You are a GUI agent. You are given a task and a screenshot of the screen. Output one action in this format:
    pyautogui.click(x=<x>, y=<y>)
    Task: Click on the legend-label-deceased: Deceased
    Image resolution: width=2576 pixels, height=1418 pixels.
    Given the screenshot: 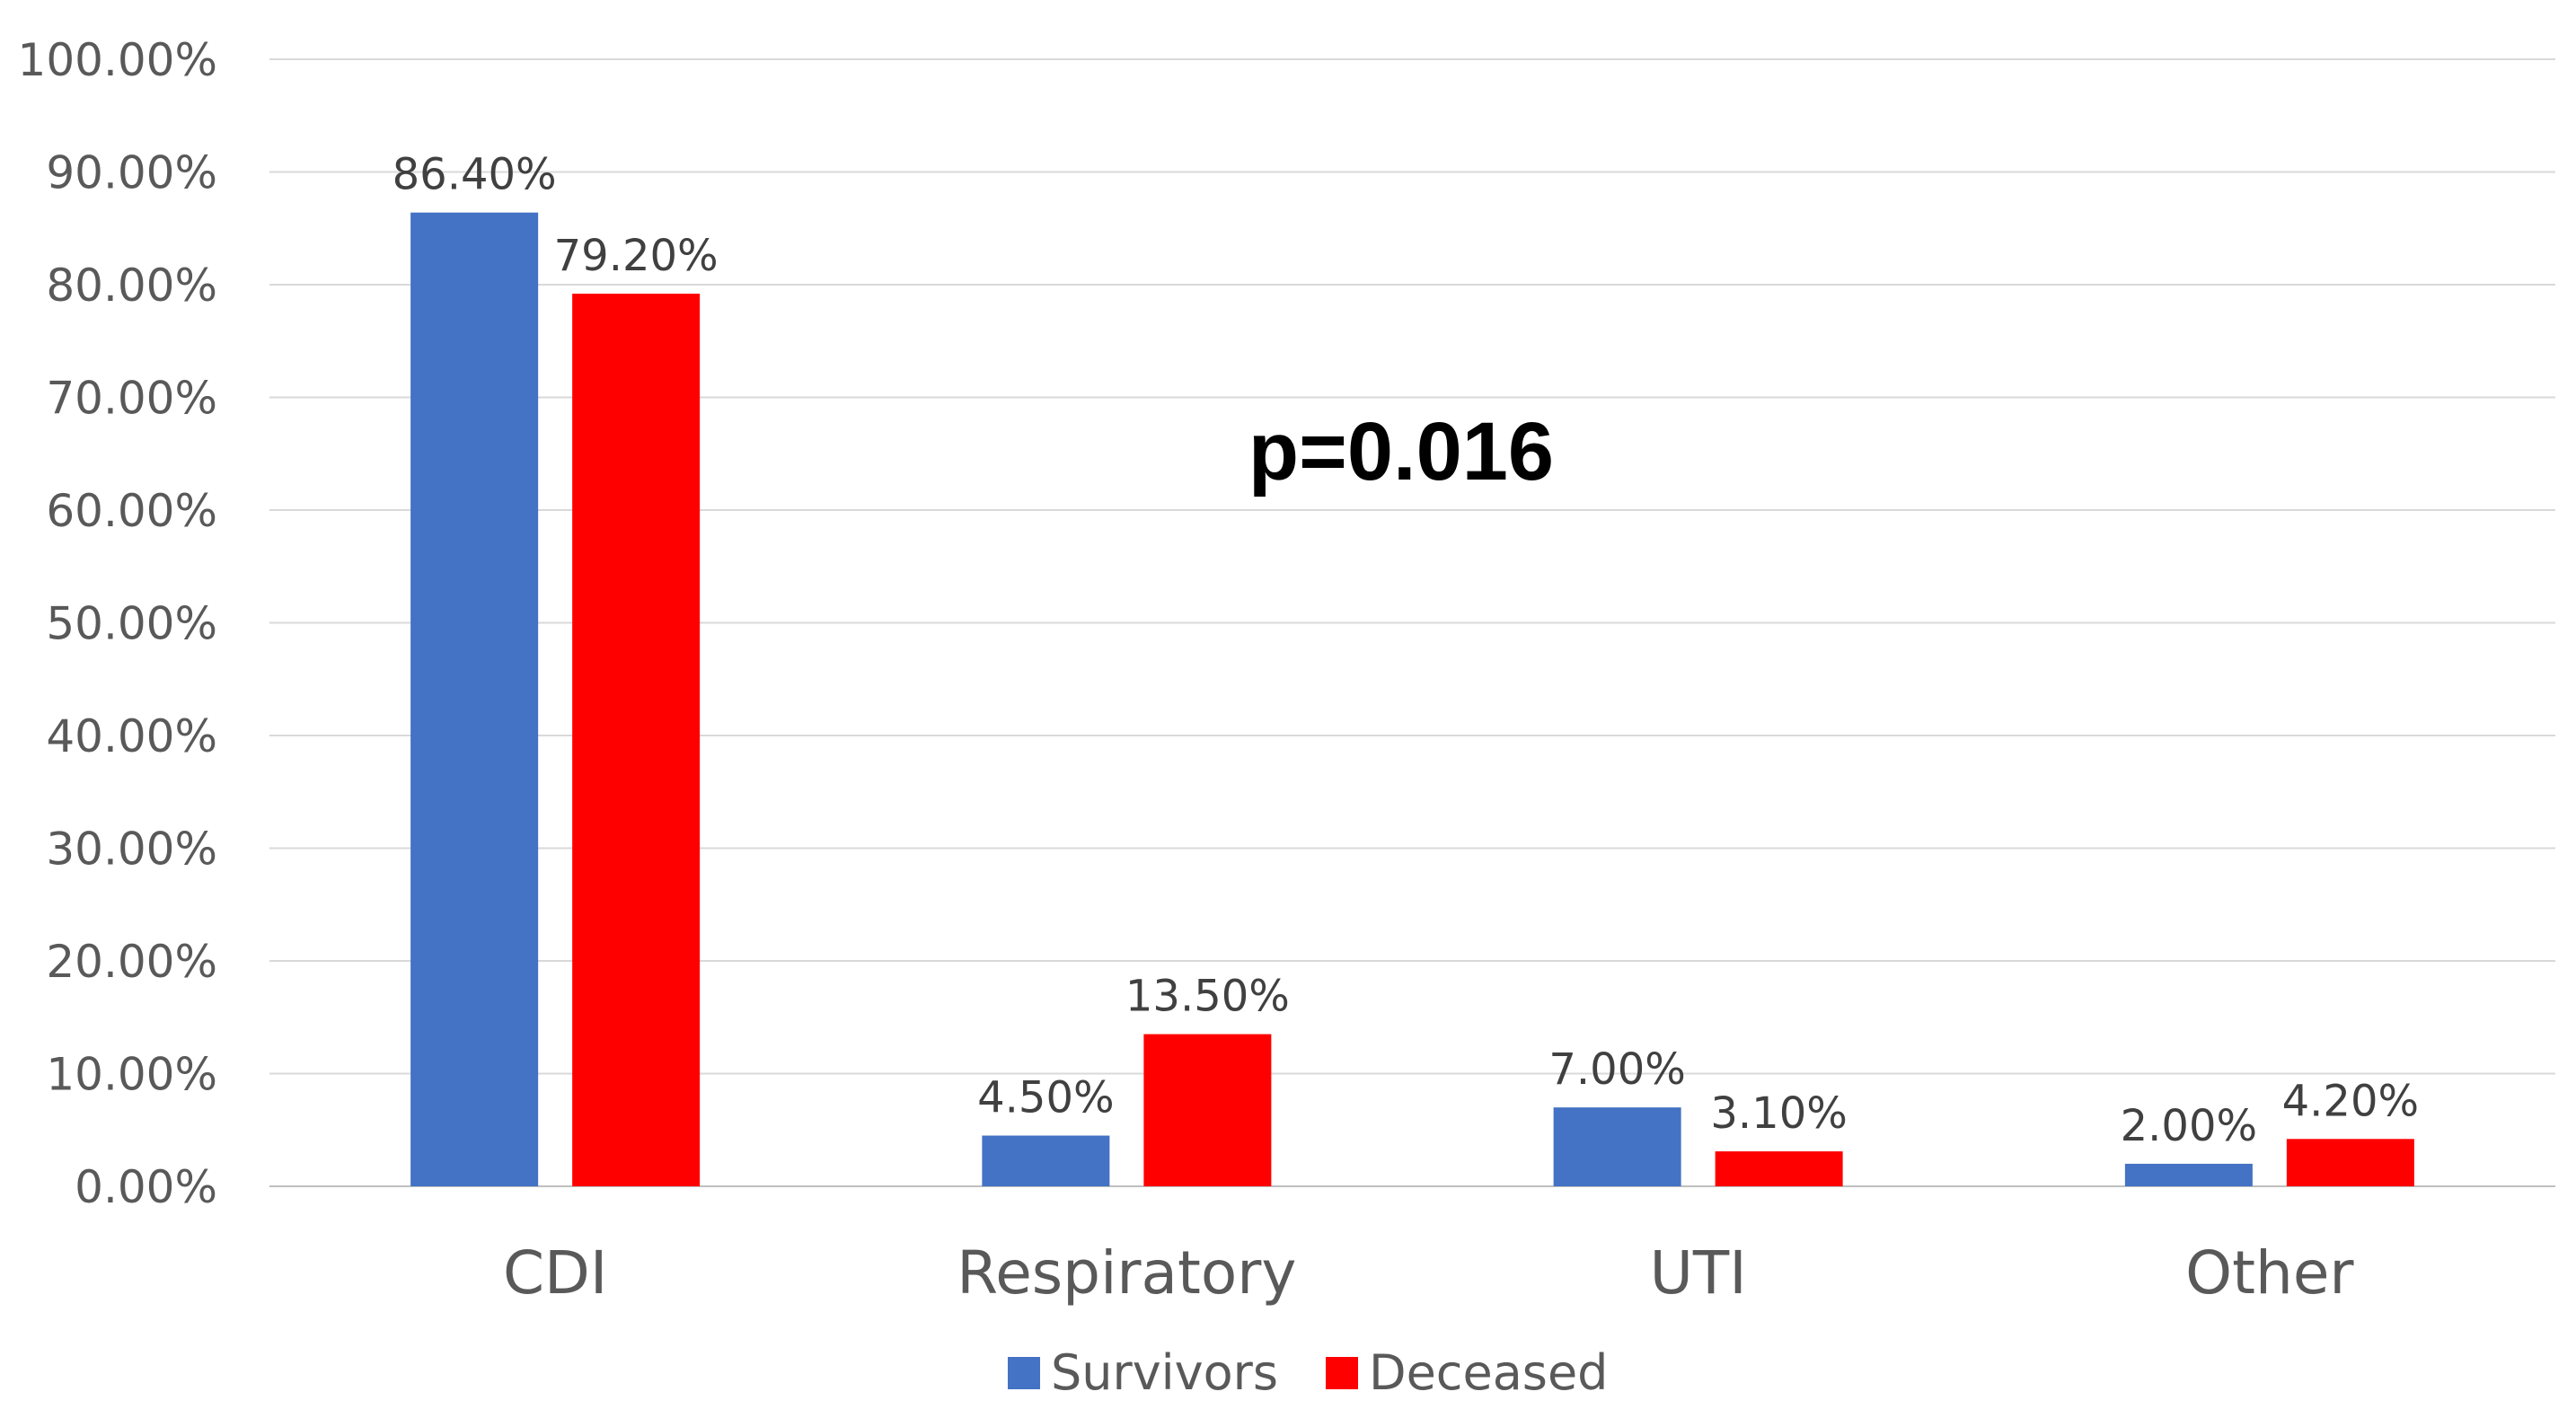 What is the action you would take?
    pyautogui.click(x=1488, y=1372)
    